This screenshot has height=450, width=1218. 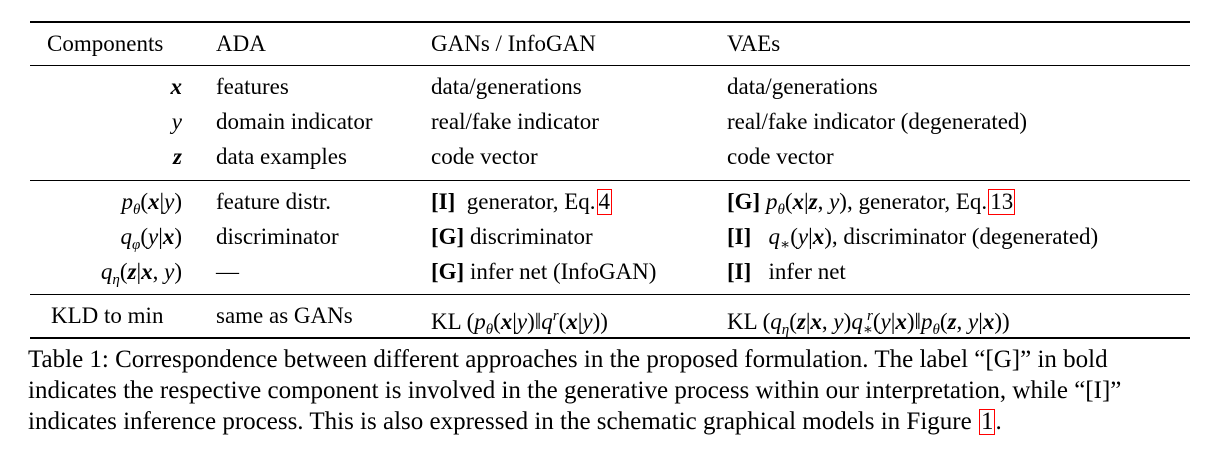 I want to click on vae-kld: KL (qη(z|x, y)q∗r(y|x)‖pθ(z, y|x)), so click(x=868, y=323).